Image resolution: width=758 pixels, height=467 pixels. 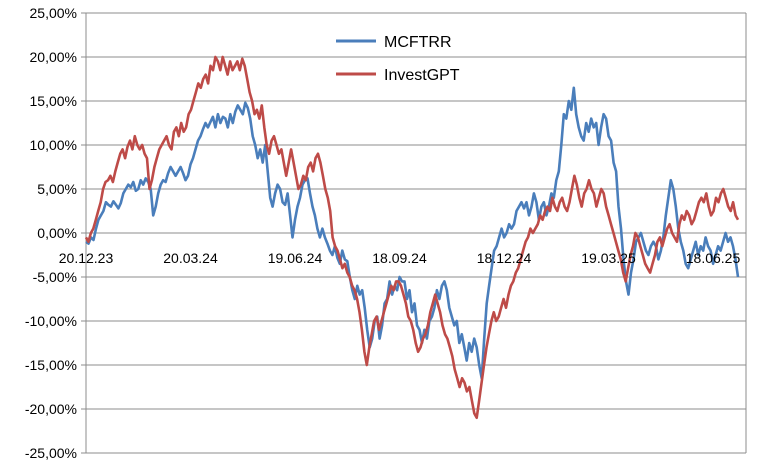 What do you see at coordinates (51, 409) in the screenshot?
I see `y-tick-label: -20,00%` at bounding box center [51, 409].